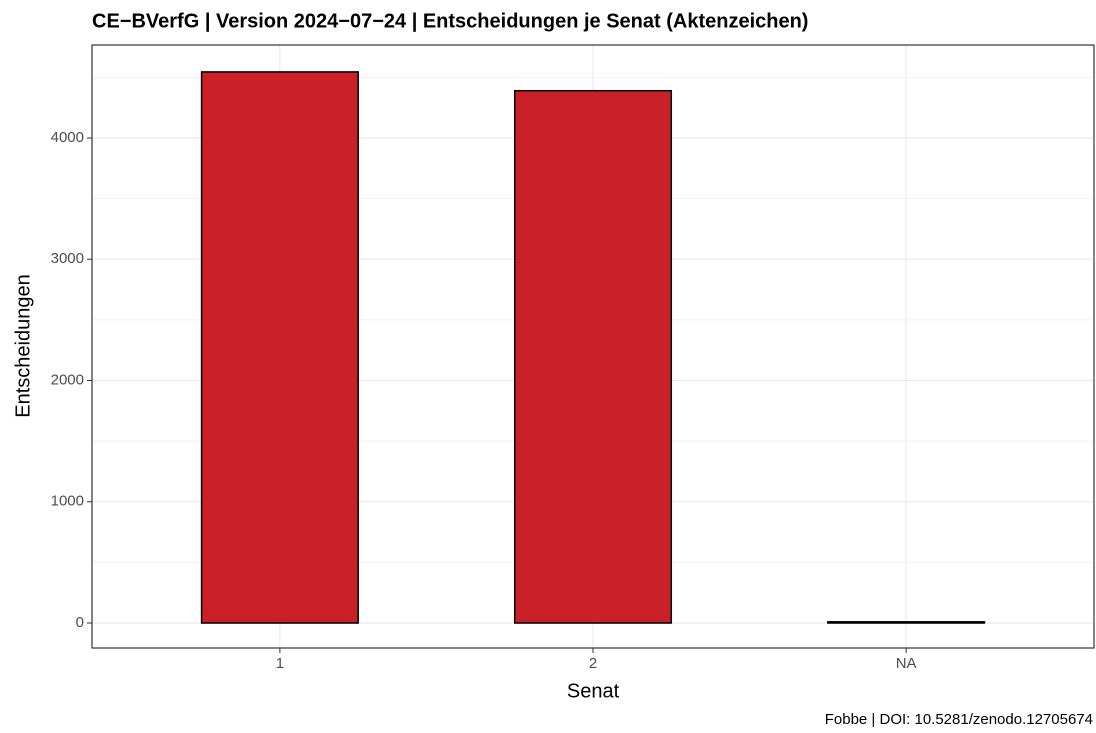  I want to click on y-tick-label: 4000, so click(67, 137).